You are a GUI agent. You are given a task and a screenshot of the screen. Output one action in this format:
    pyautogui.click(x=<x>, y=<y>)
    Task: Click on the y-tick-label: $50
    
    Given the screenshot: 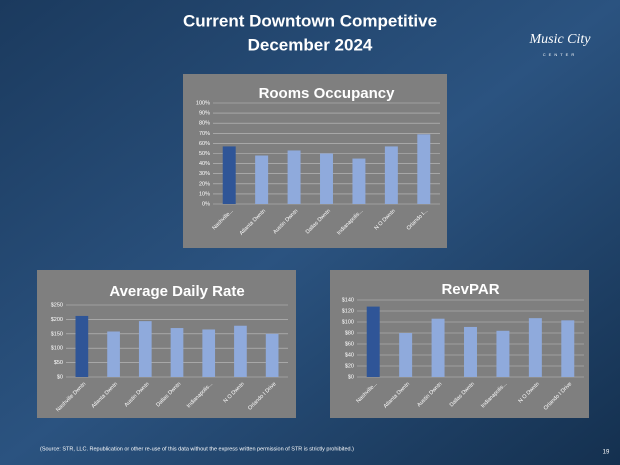 What is the action you would take?
    pyautogui.click(x=58, y=363)
    